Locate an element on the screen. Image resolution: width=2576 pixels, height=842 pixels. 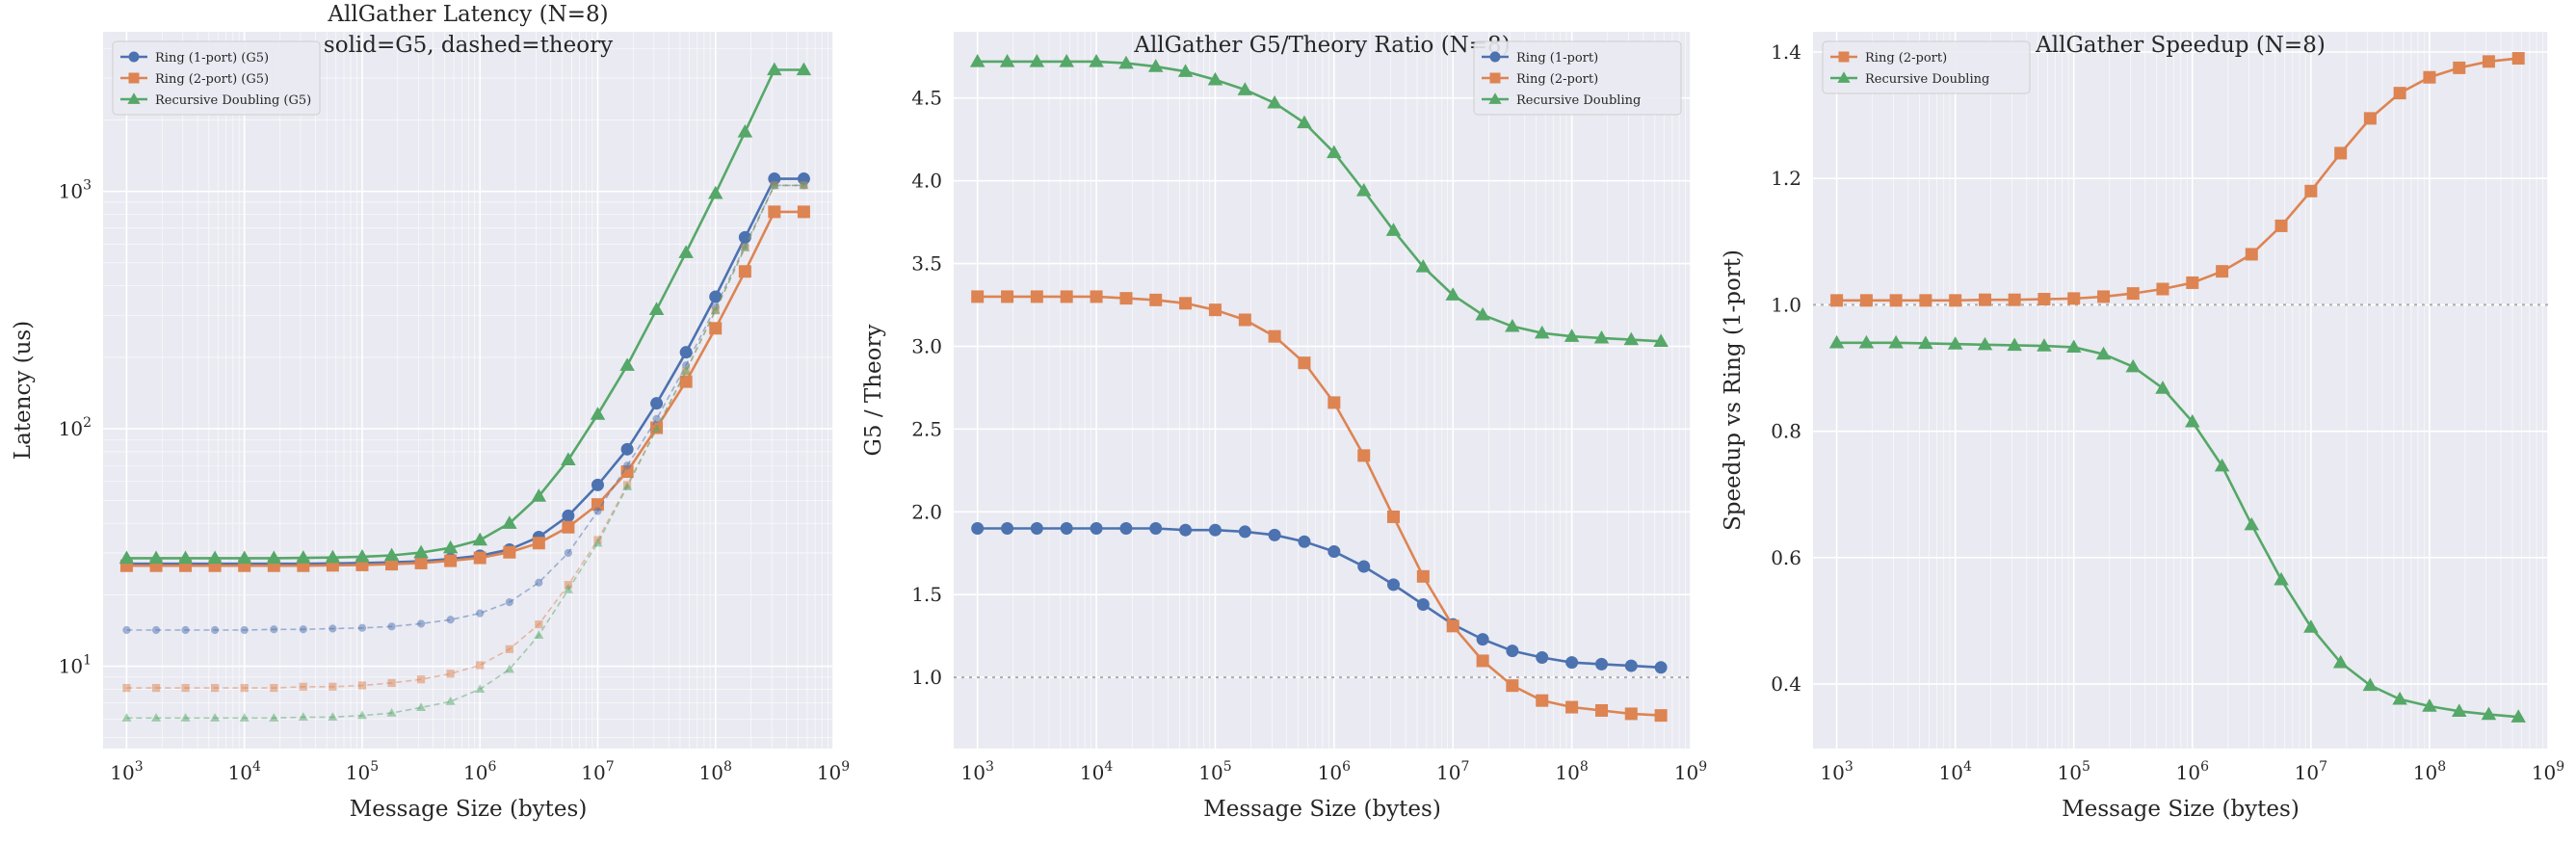
legend-item: Recursive Doubling is located at coordinates (1562, 100).